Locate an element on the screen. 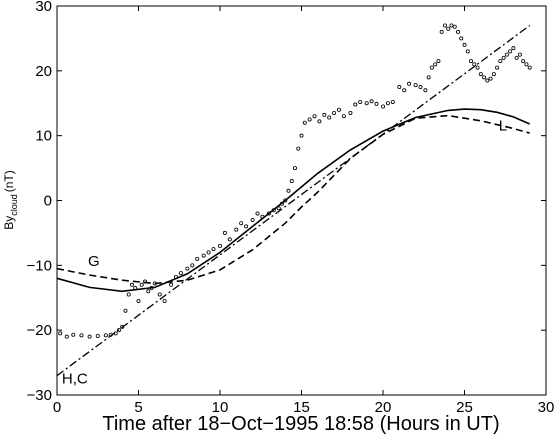 The image size is (555, 436). series-annotation: L is located at coordinates (503, 125).